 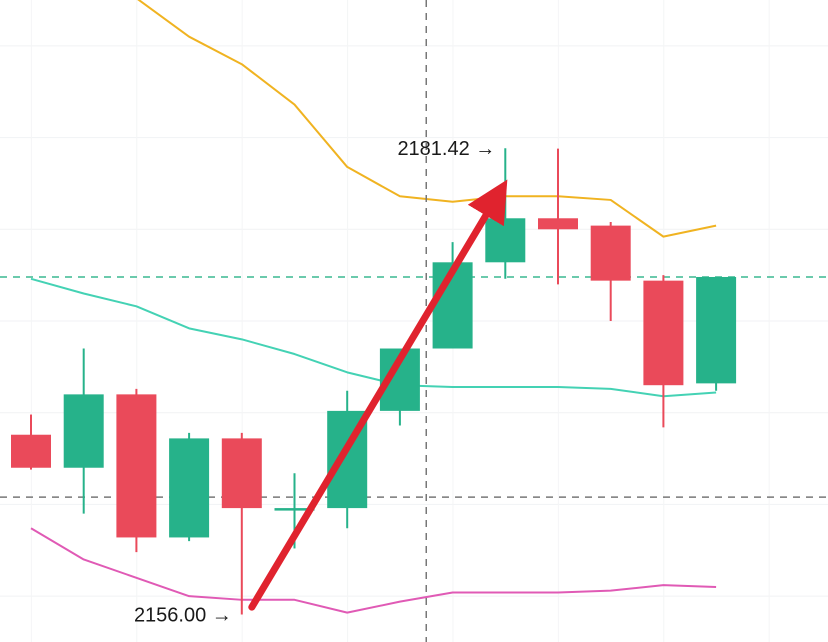 I want to click on price-annotation-label: 2181.42 →, so click(x=446, y=149).